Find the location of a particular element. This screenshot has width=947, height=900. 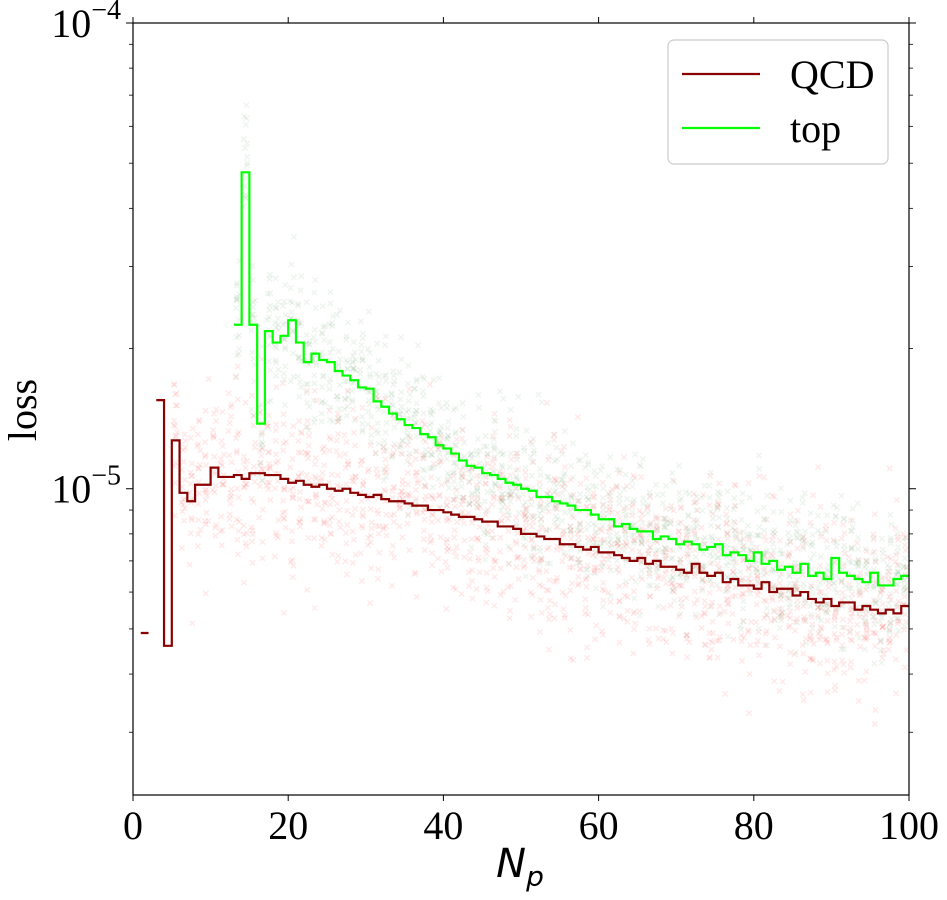

y-tick-label-base: 10 is located at coordinates (71, 23).